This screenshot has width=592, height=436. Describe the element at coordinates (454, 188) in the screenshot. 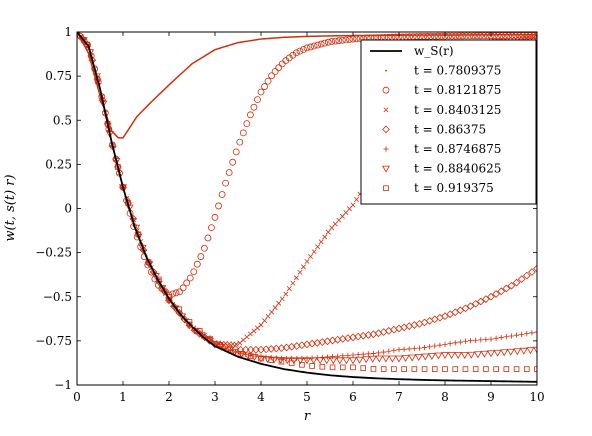

I see `legend-label-7: t = 0.919375` at that location.